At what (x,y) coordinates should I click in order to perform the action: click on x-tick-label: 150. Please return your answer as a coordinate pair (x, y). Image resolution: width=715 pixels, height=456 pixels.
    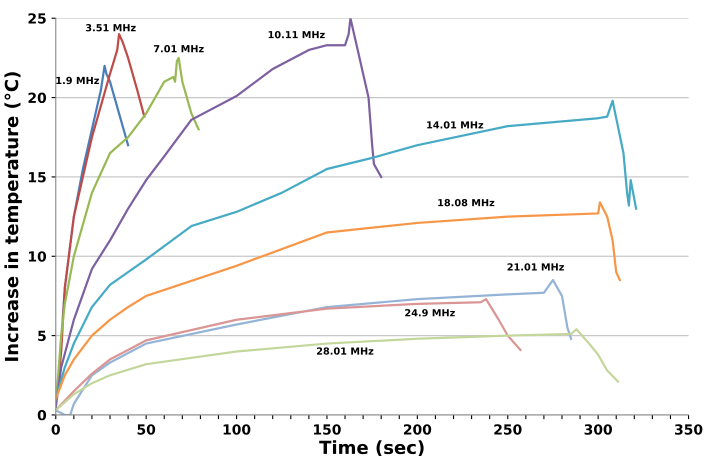
    Looking at the image, I should click on (327, 429).